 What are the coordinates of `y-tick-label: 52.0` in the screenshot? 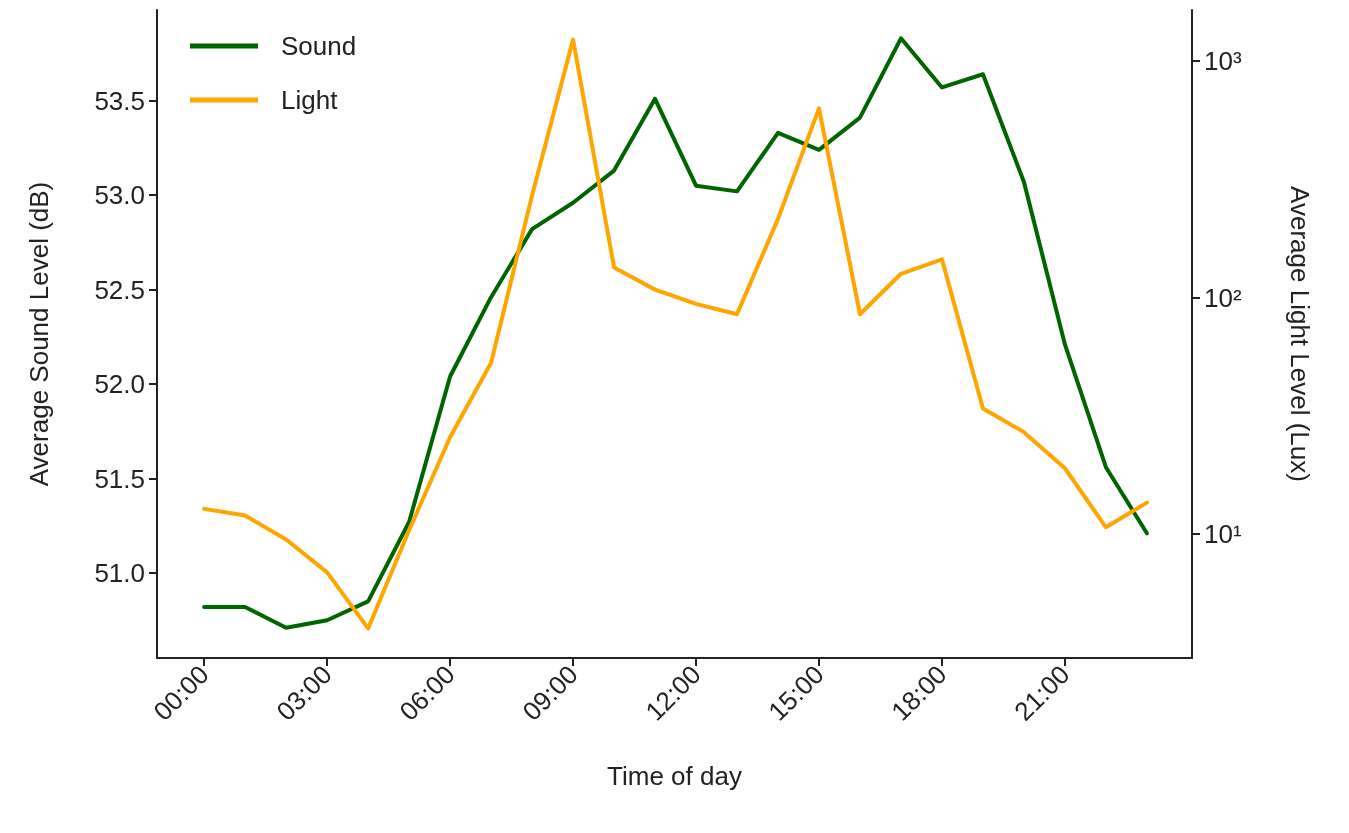 It's located at (119, 384).